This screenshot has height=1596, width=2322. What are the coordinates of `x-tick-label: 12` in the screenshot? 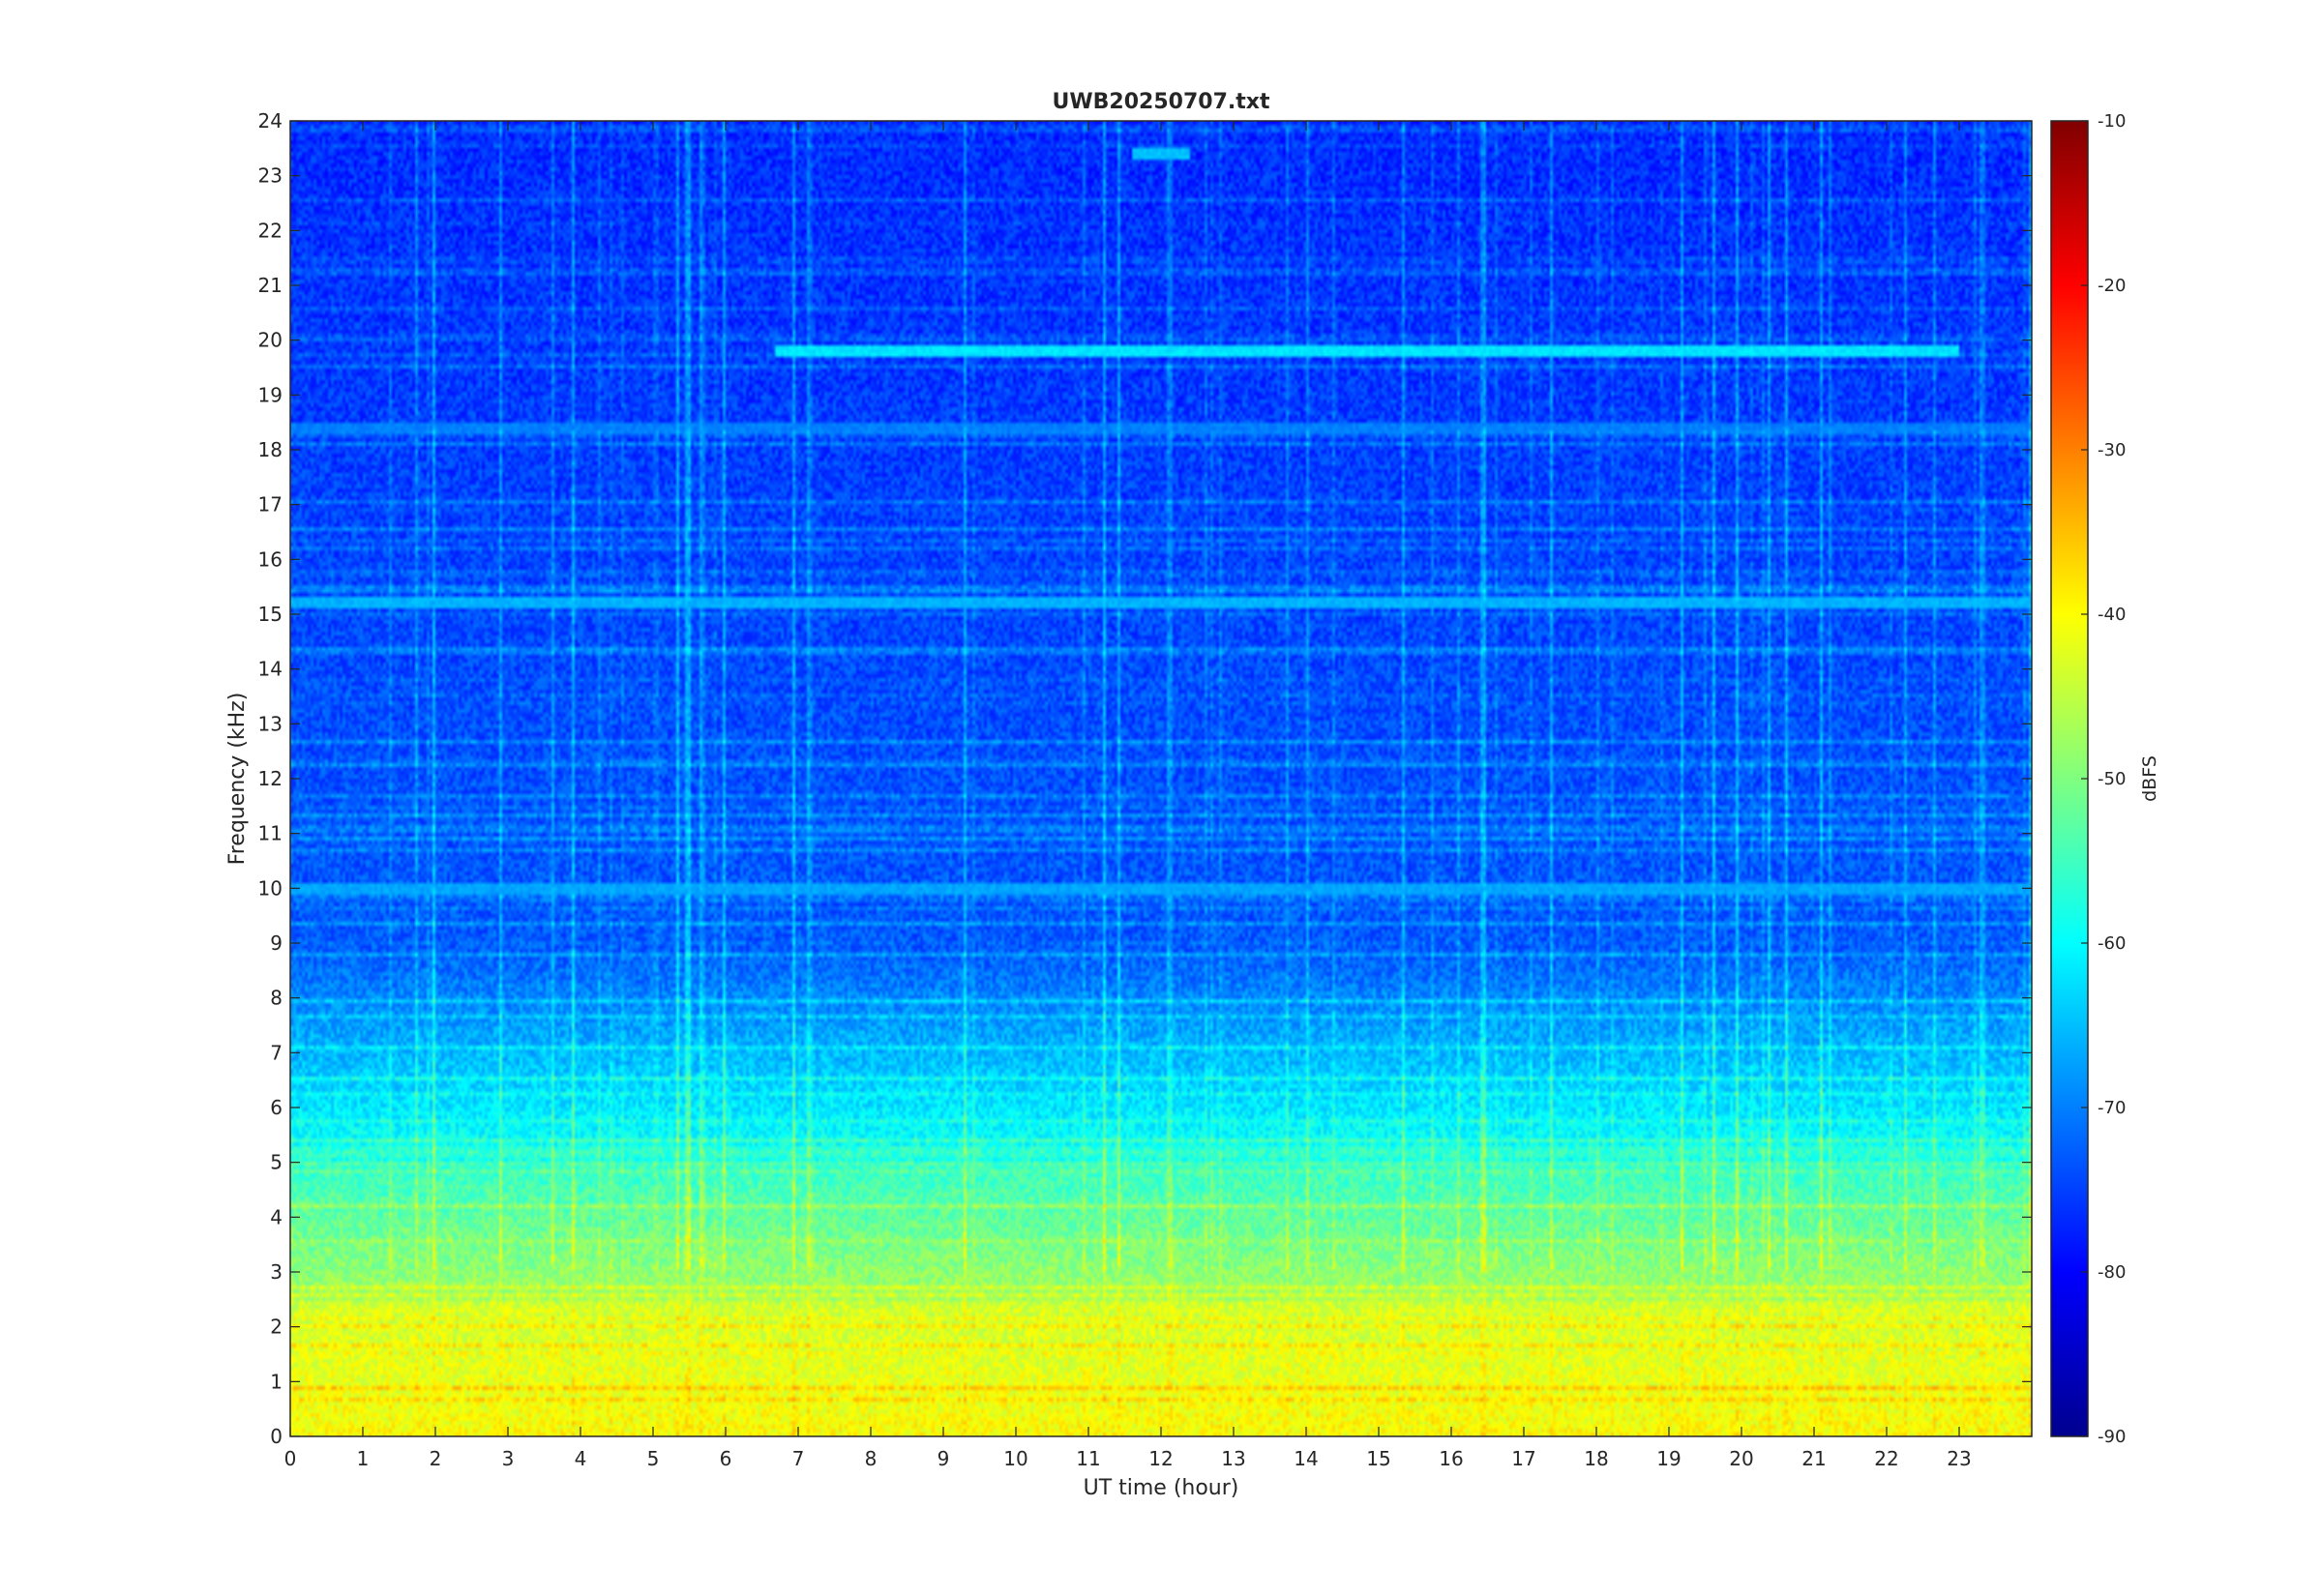 It's located at (1160, 1458).